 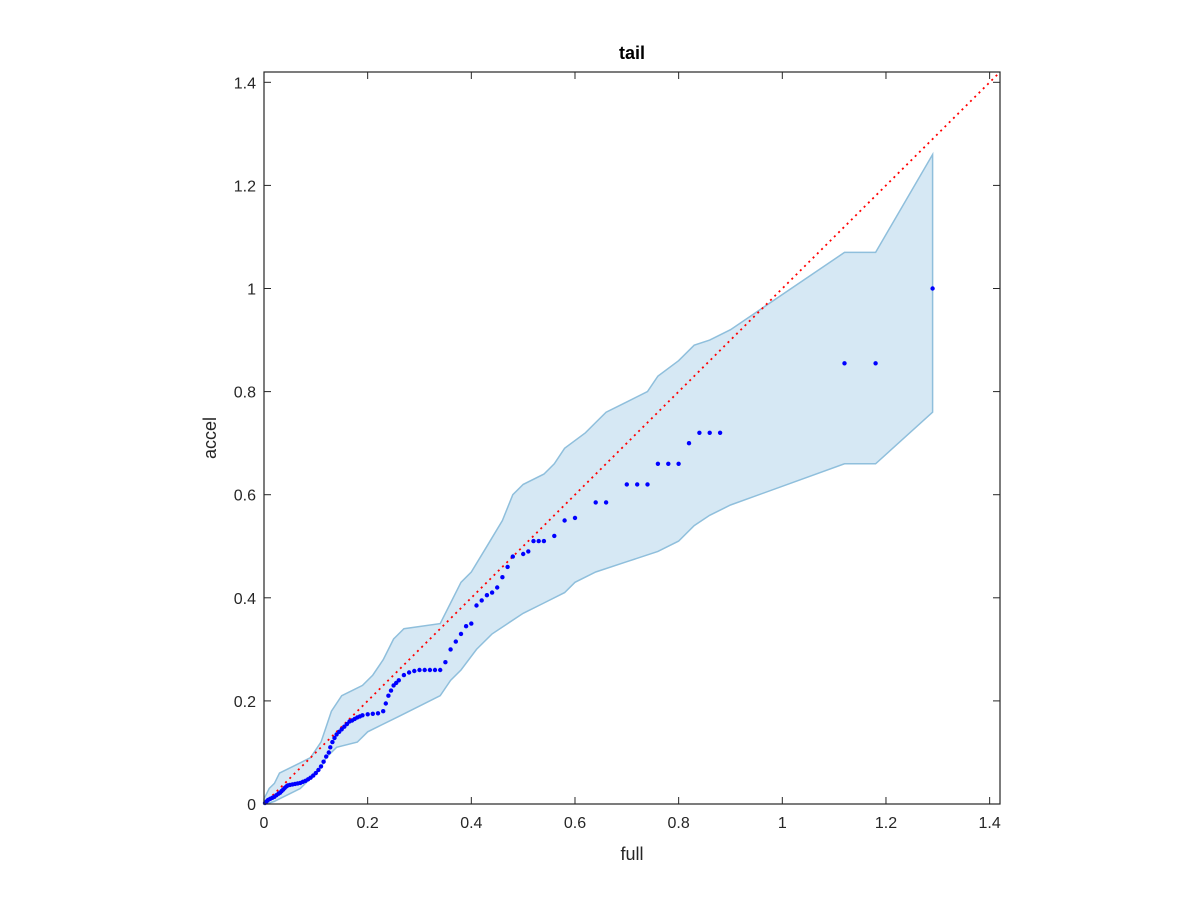 I want to click on y-tick-label: 1.4, so click(x=245, y=83).